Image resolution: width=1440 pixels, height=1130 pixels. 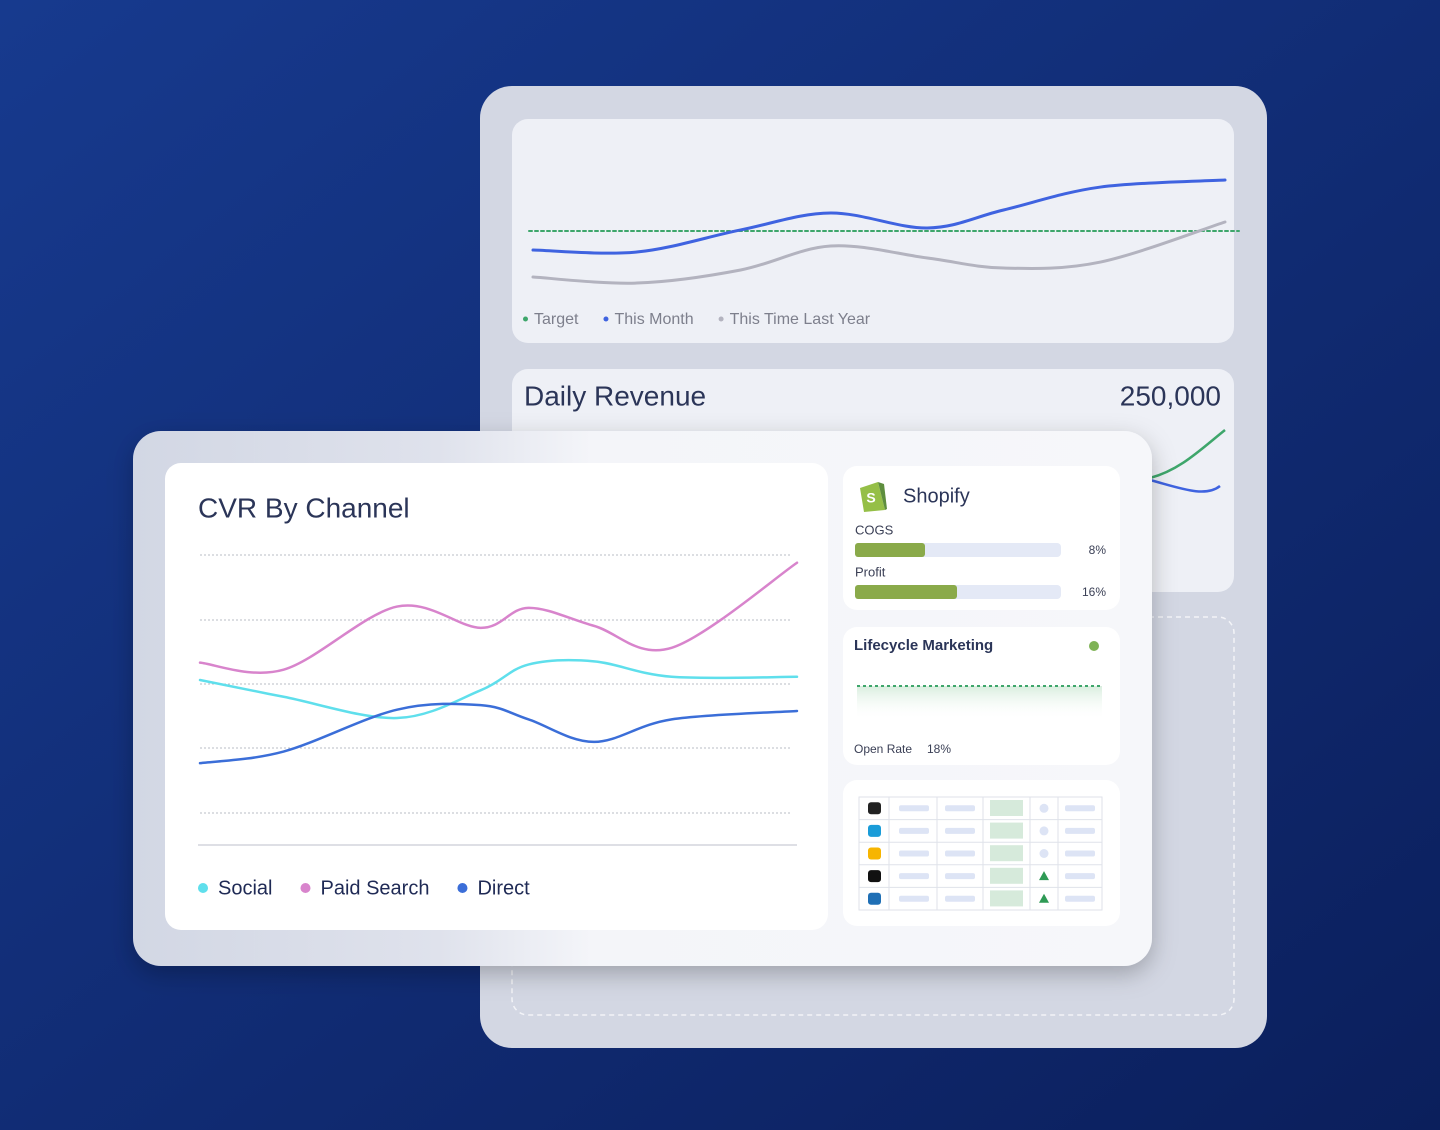 What do you see at coordinates (979, 703) in the screenshot?
I see `lifecycle-area` at bounding box center [979, 703].